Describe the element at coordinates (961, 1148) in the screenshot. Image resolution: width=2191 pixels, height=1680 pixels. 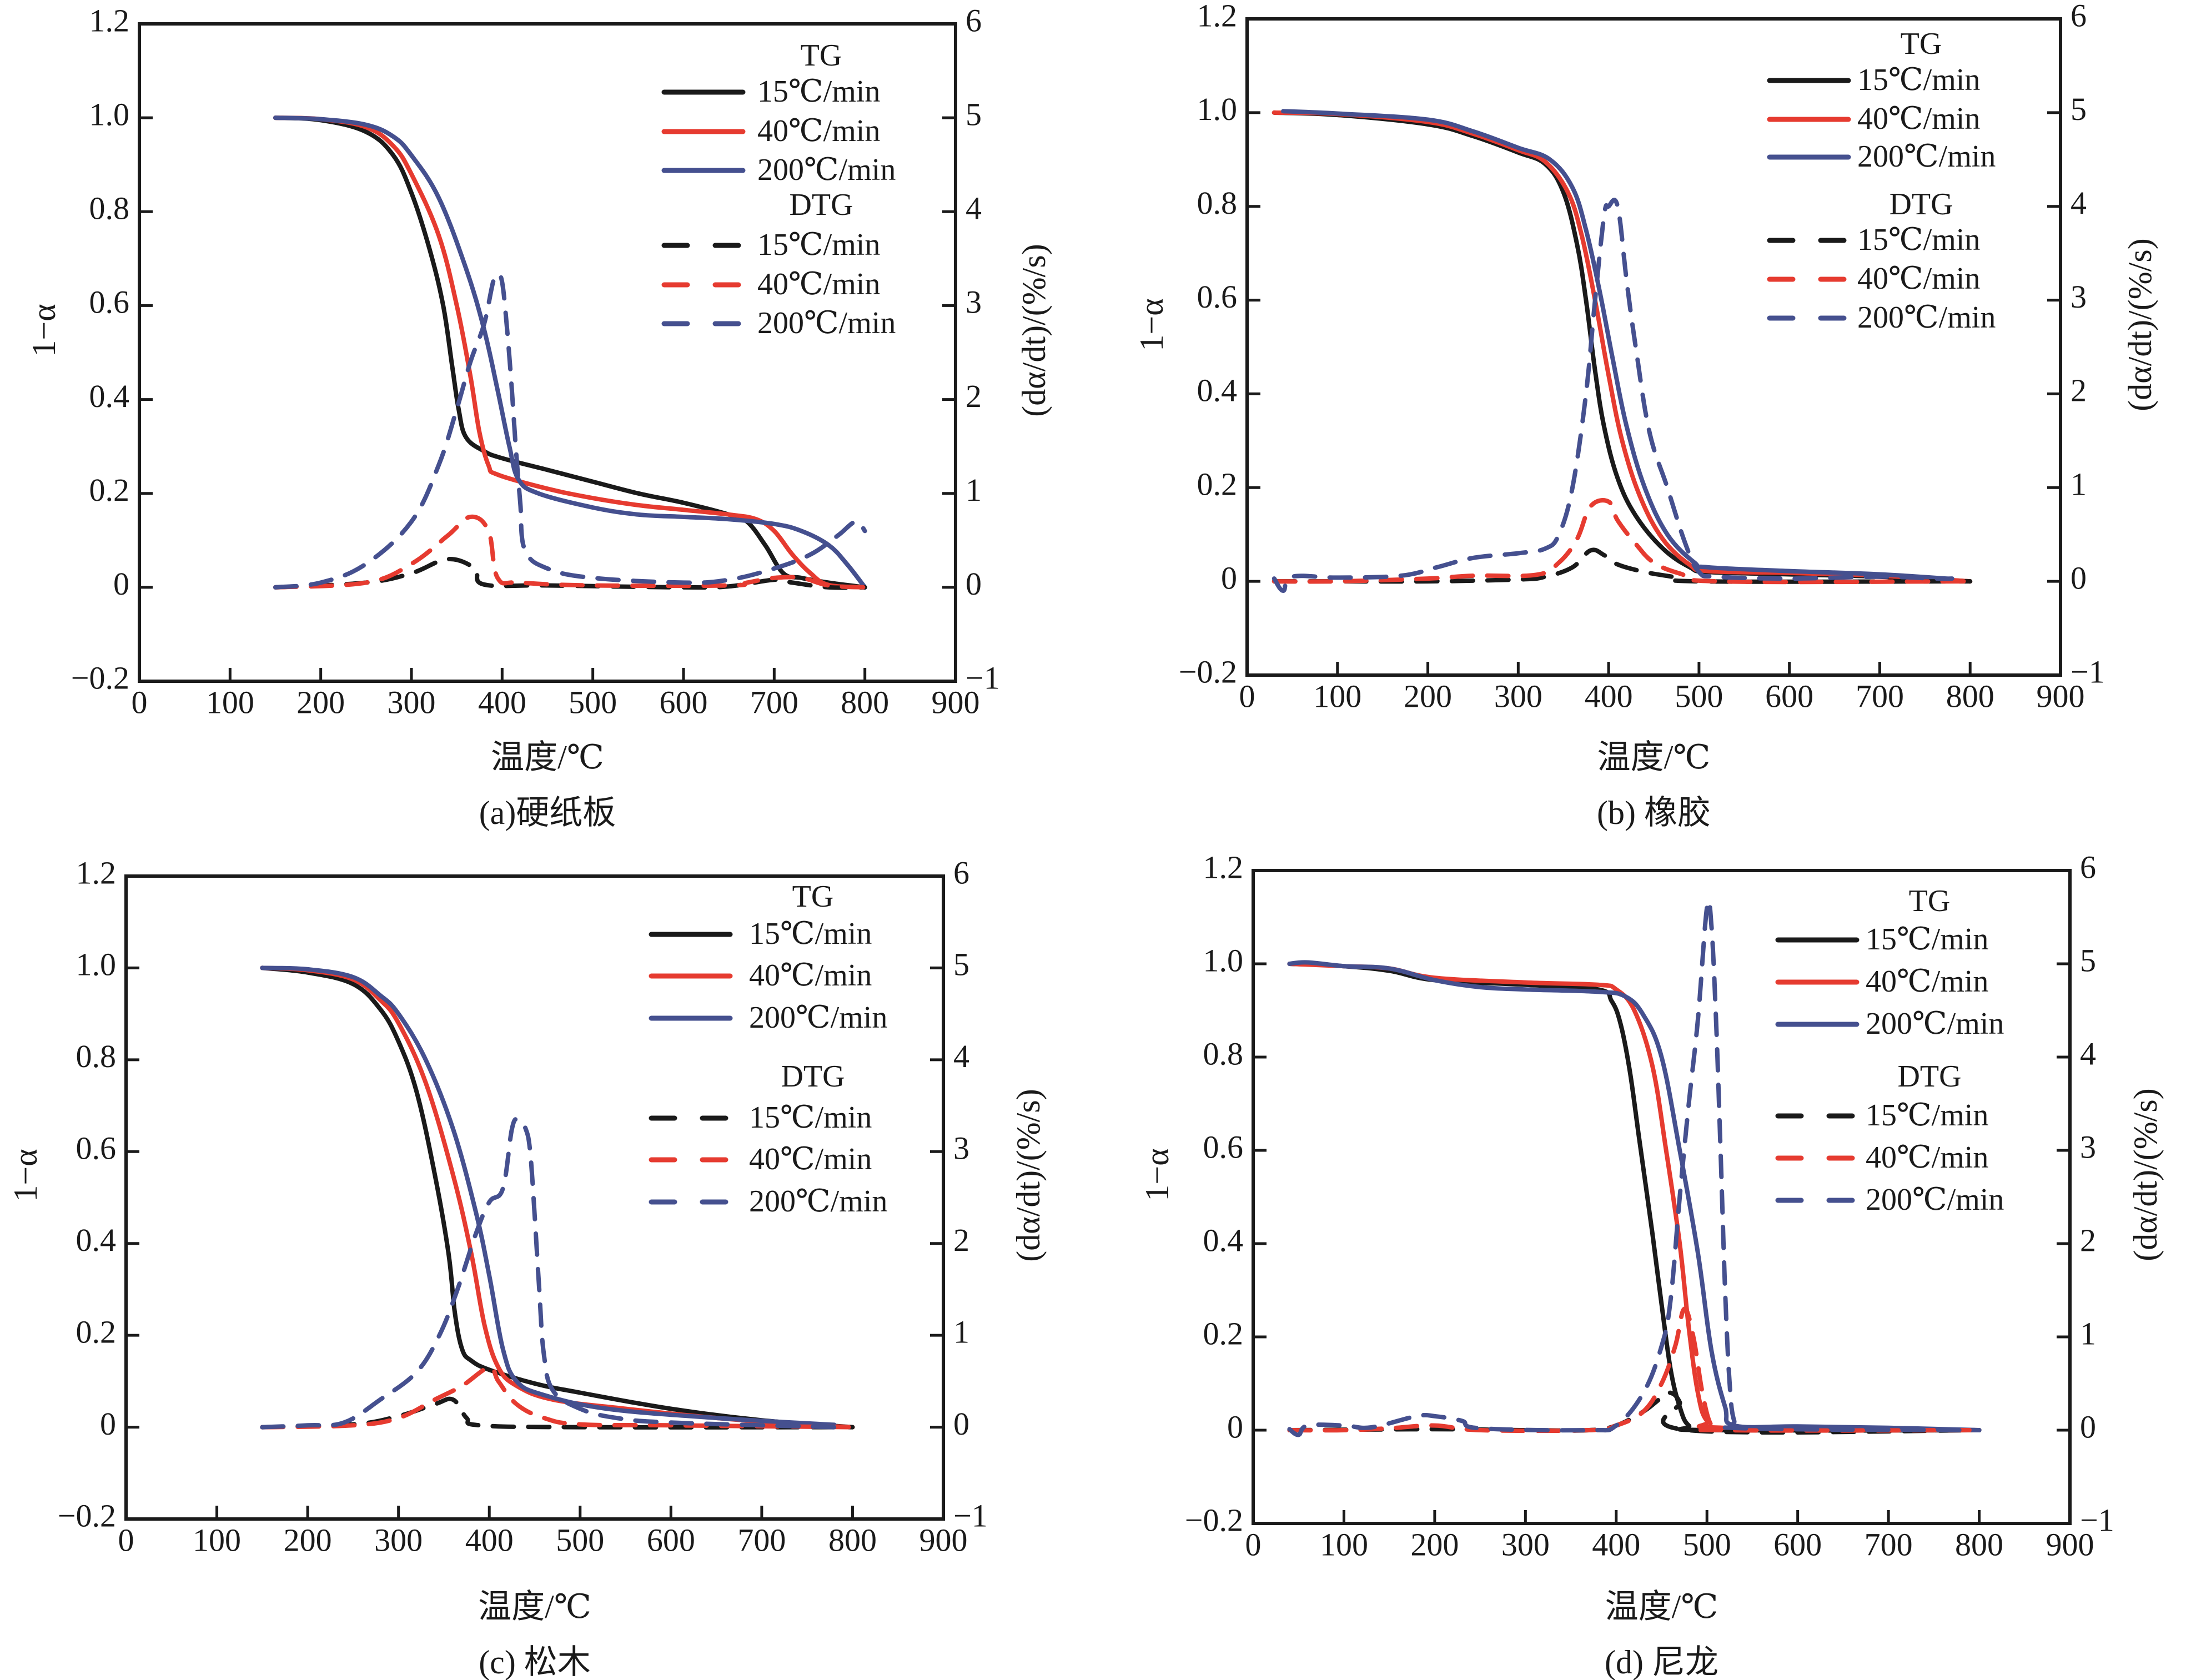
I see `y2-tick-label: 3` at that location.